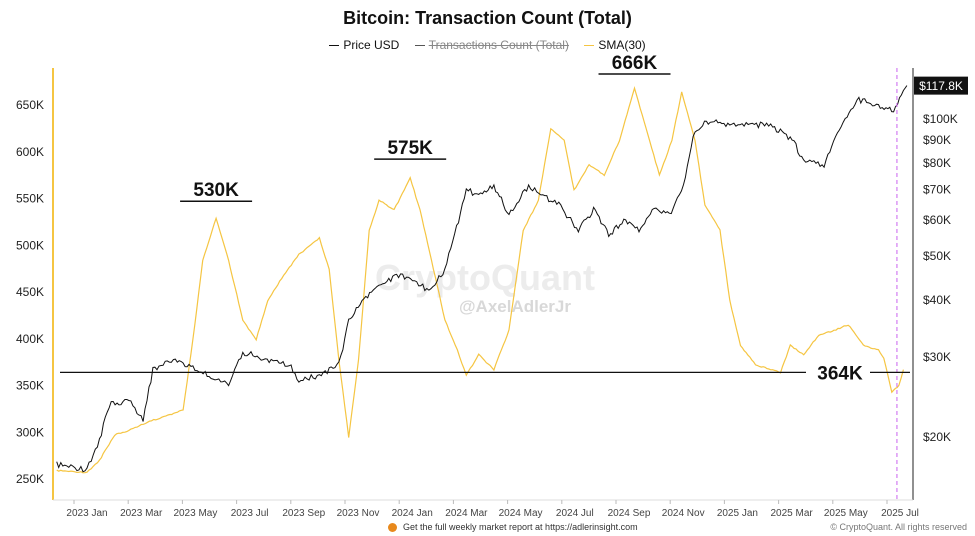 The image size is (975, 536). I want to click on x-tick-label: 2023 May, so click(195, 513).